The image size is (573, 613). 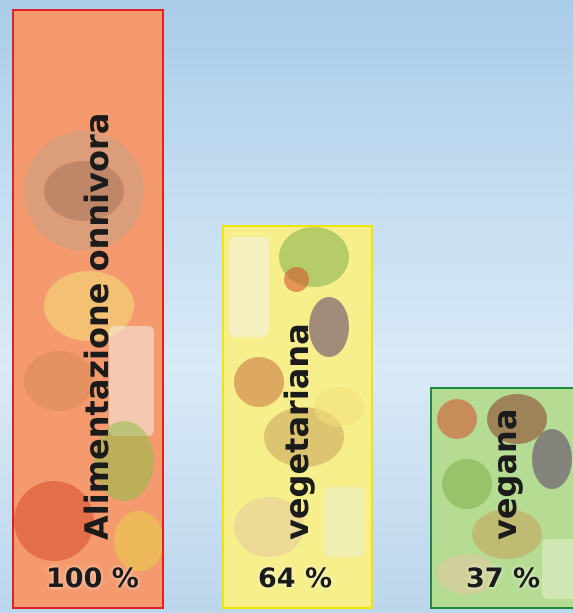 What do you see at coordinates (297, 431) in the screenshot?
I see `category-label-2: vegetariana` at bounding box center [297, 431].